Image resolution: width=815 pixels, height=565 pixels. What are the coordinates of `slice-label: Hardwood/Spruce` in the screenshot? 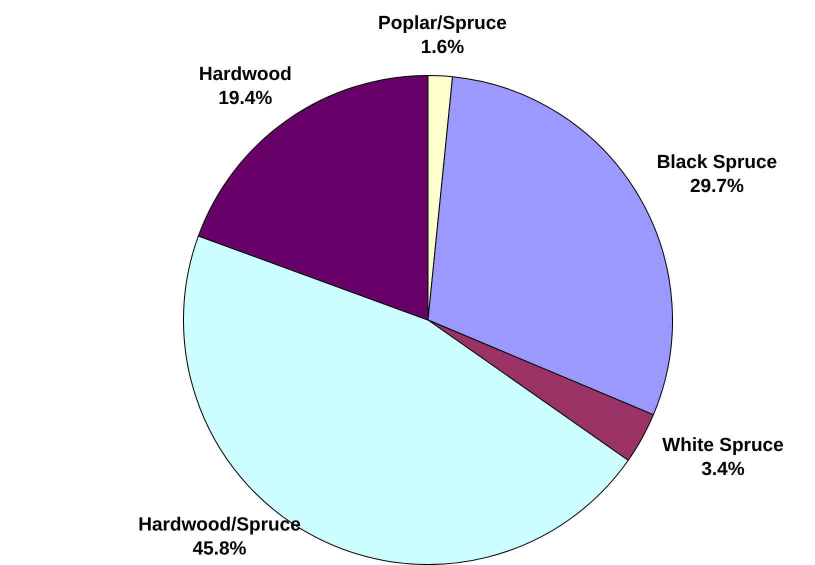 It's located at (219, 525).